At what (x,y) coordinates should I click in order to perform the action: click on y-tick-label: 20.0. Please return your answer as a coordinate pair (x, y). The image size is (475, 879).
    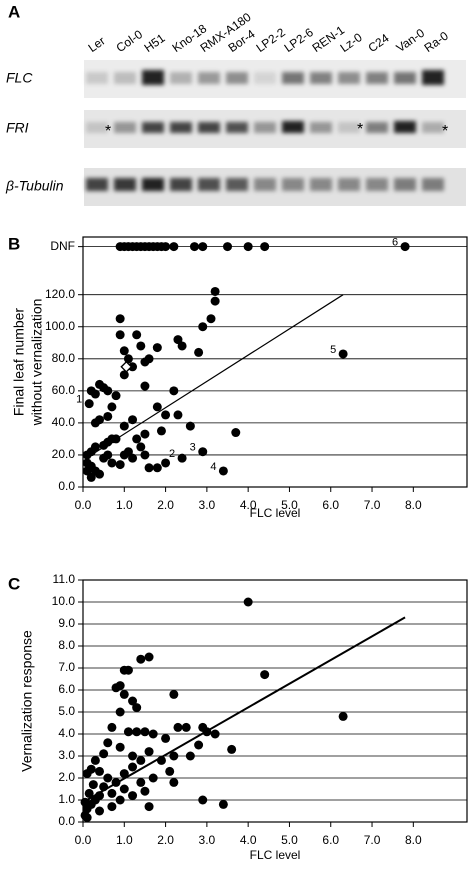
    Looking at the image, I should click on (64, 454).